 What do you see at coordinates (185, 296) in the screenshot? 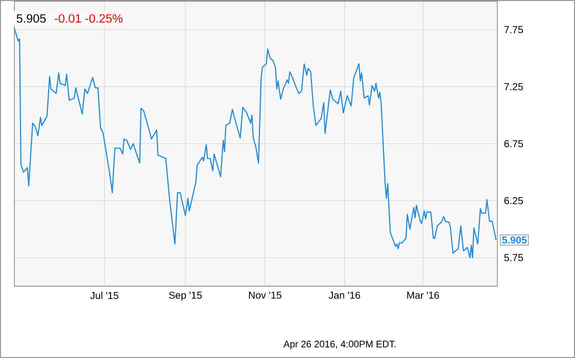
I see `x-tick-label: Sep '15` at bounding box center [185, 296].